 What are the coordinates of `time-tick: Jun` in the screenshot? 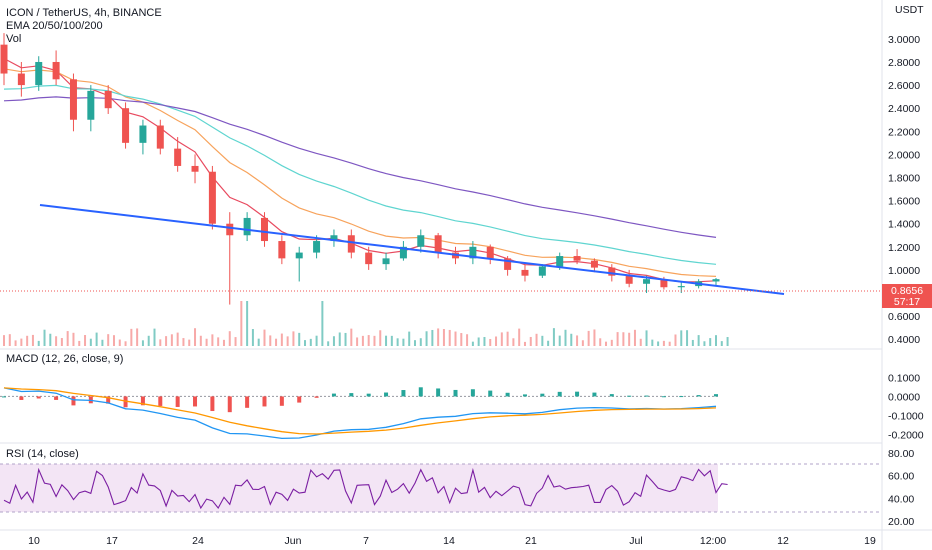 It's located at (293, 541).